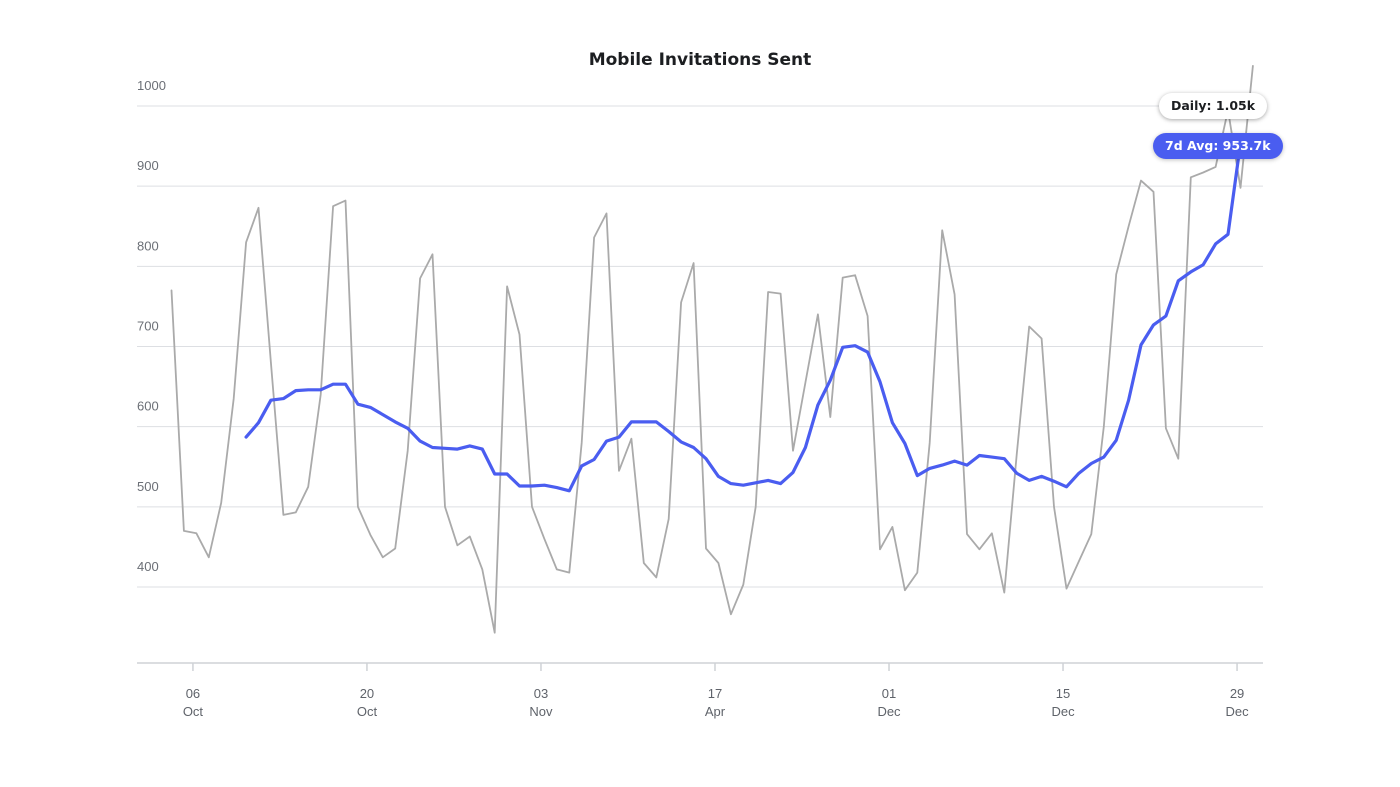  I want to click on y-tick-label: 800, so click(148, 245).